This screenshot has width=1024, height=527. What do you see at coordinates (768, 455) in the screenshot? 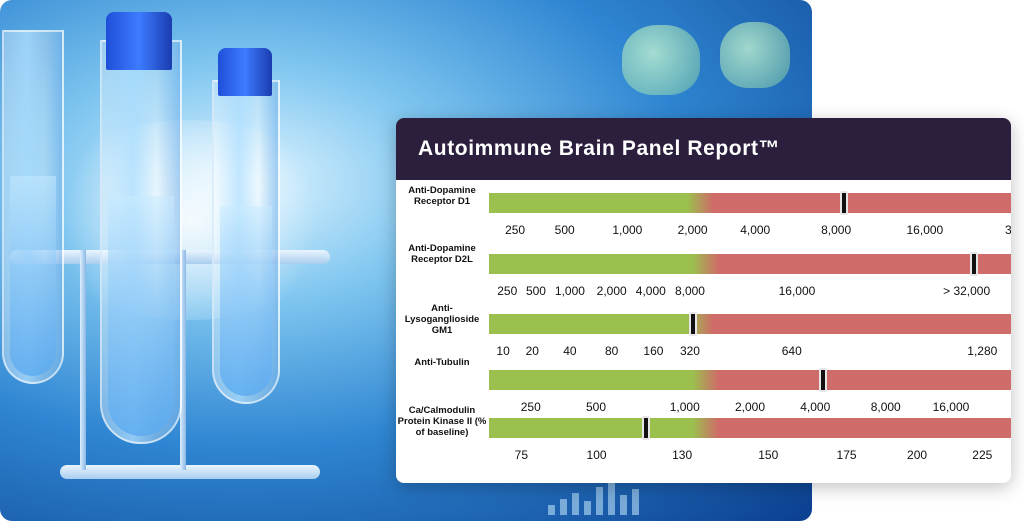
I see `tick-label: 150` at bounding box center [768, 455].